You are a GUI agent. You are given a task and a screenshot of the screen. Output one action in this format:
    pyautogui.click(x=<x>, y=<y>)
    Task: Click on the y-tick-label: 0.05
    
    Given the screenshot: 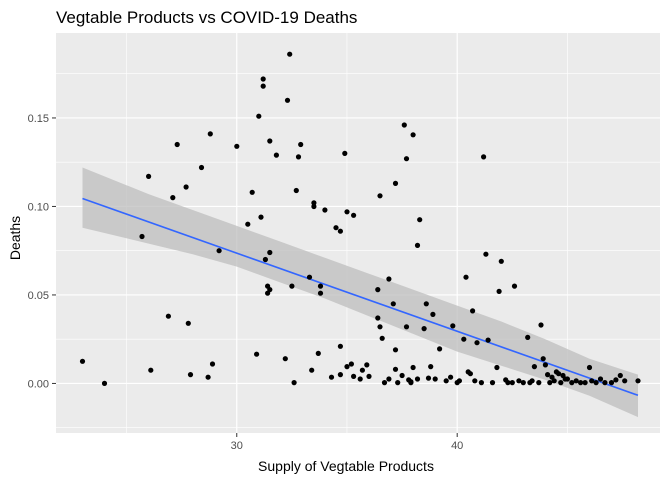 What is the action you would take?
    pyautogui.click(x=38, y=296)
    